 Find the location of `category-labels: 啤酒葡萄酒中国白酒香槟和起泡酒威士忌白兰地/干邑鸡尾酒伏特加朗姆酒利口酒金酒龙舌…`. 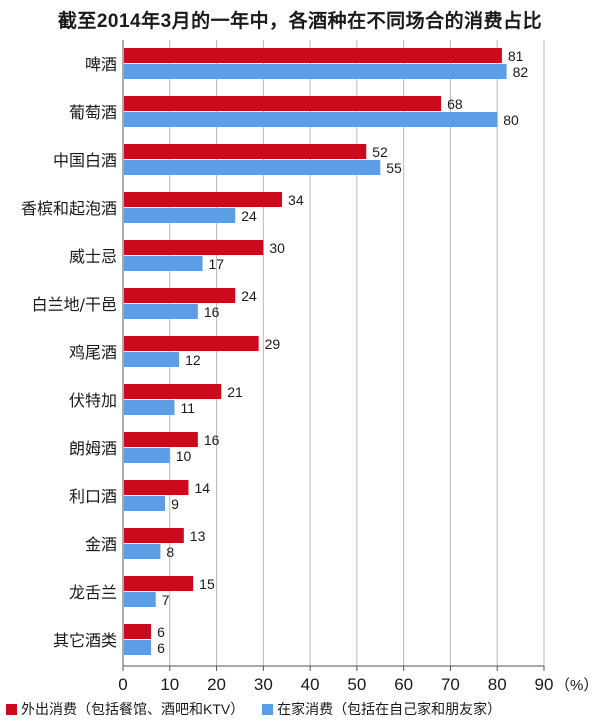

category-labels: 啤酒葡萄酒中国白酒香槟和起泡酒威士忌白兰地/干邑鸡尾酒伏特加朗姆酒利口酒金酒龙舌… is located at coordinates (69, 352).